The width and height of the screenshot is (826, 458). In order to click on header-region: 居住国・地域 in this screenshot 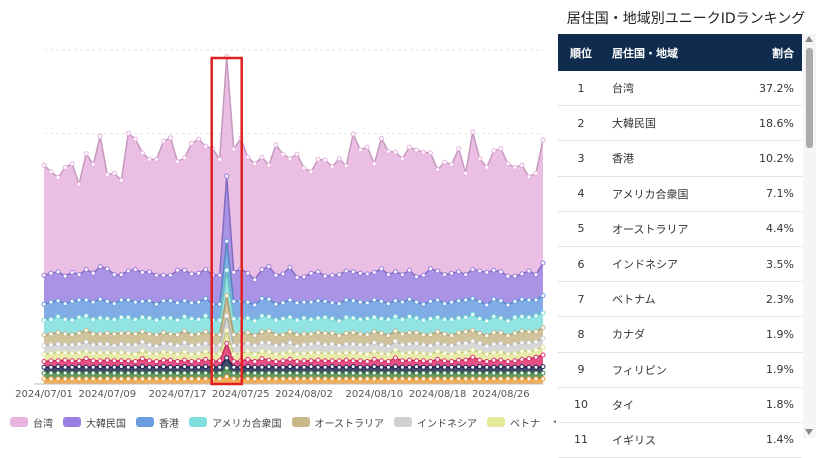, I will do `click(645, 53)`.